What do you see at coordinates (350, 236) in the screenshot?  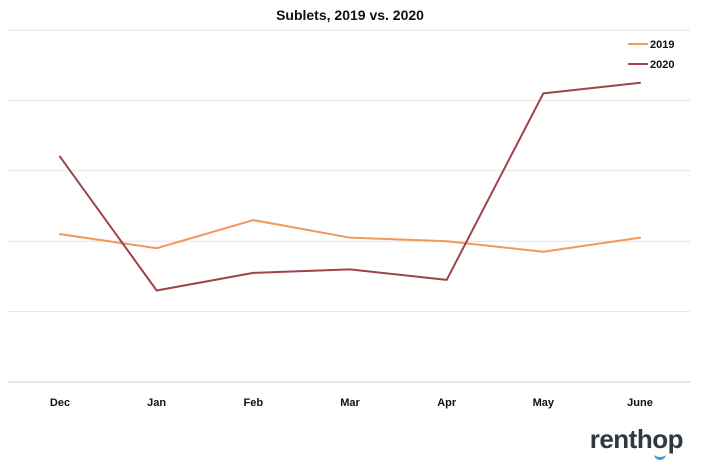 I see `series-line-2019` at bounding box center [350, 236].